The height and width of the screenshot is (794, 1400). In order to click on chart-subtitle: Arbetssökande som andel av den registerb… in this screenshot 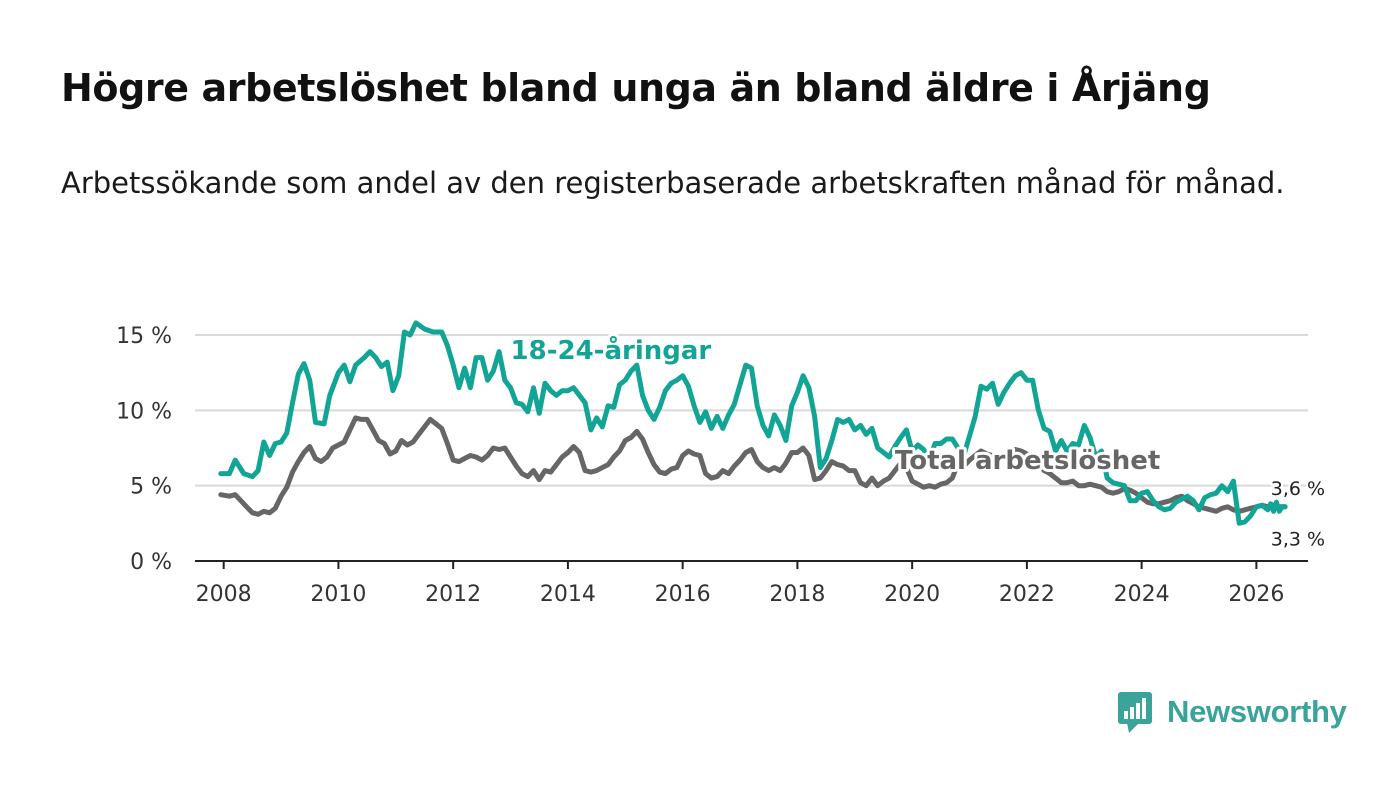, I will do `click(673, 183)`.